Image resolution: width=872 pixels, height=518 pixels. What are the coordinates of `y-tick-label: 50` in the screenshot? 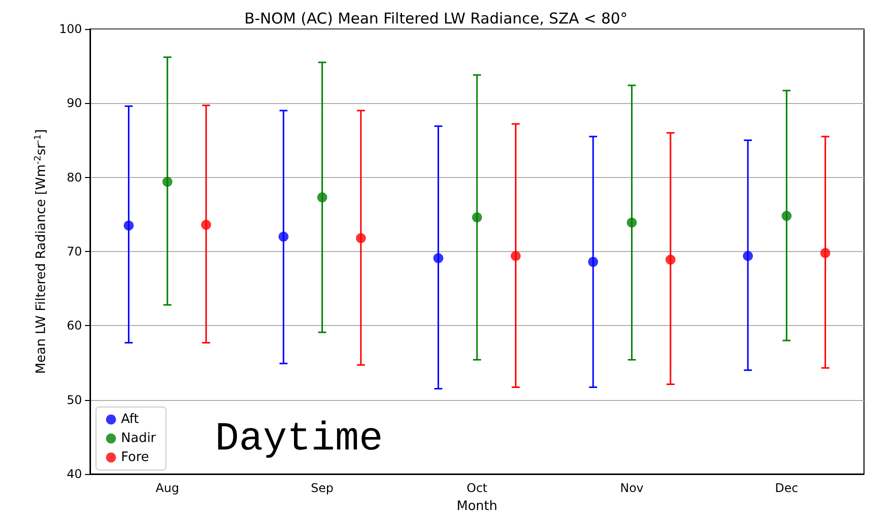 It's located at (74, 399).